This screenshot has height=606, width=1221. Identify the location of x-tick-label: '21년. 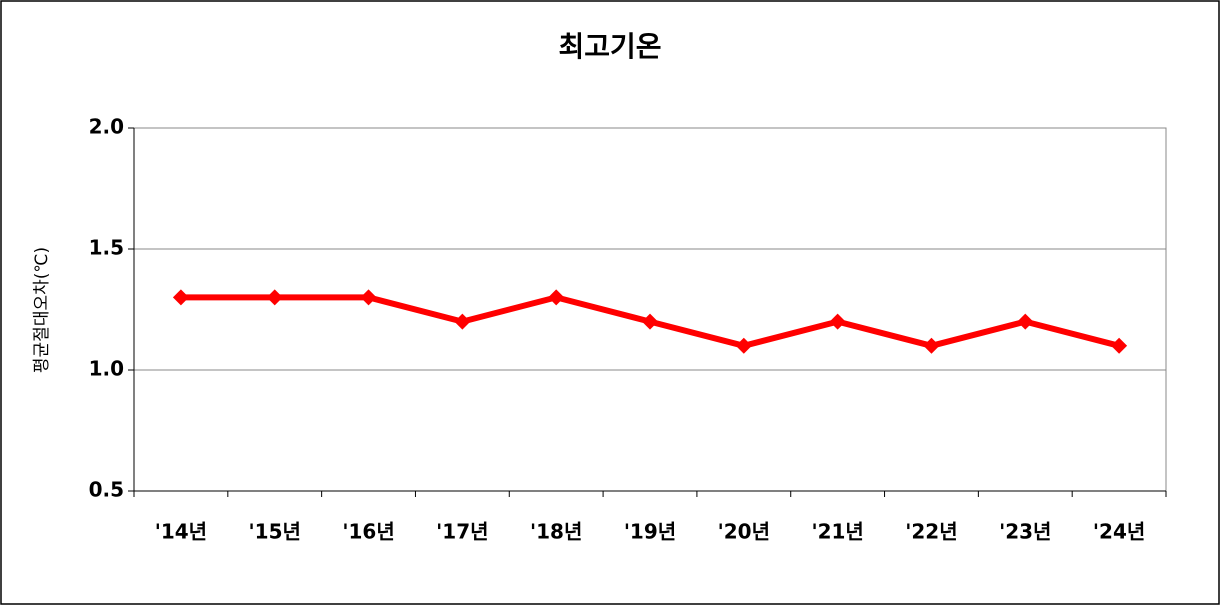
(837, 532).